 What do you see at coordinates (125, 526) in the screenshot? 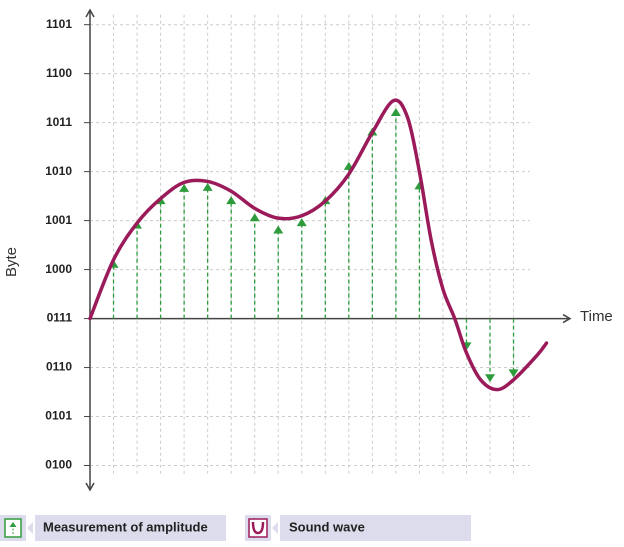
I see `legend-label: Measurement of amplitude` at bounding box center [125, 526].